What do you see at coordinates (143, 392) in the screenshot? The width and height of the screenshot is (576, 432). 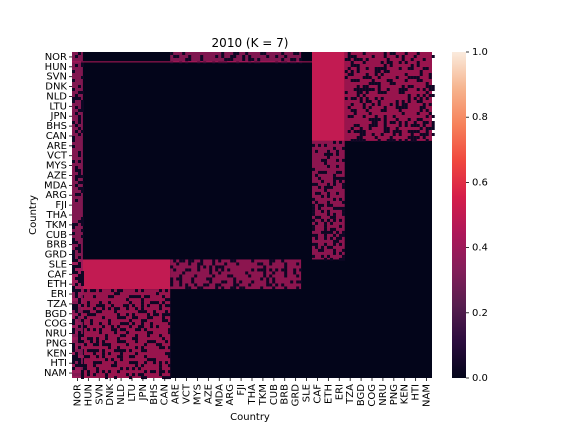 I see `x-tick-label: JPN` at bounding box center [143, 392].